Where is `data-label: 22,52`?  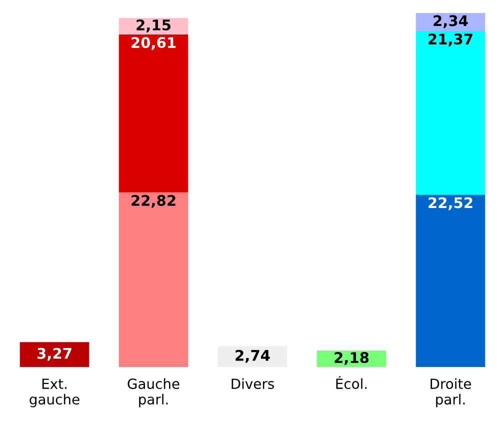
data-label: 22,52 is located at coordinates (450, 203).